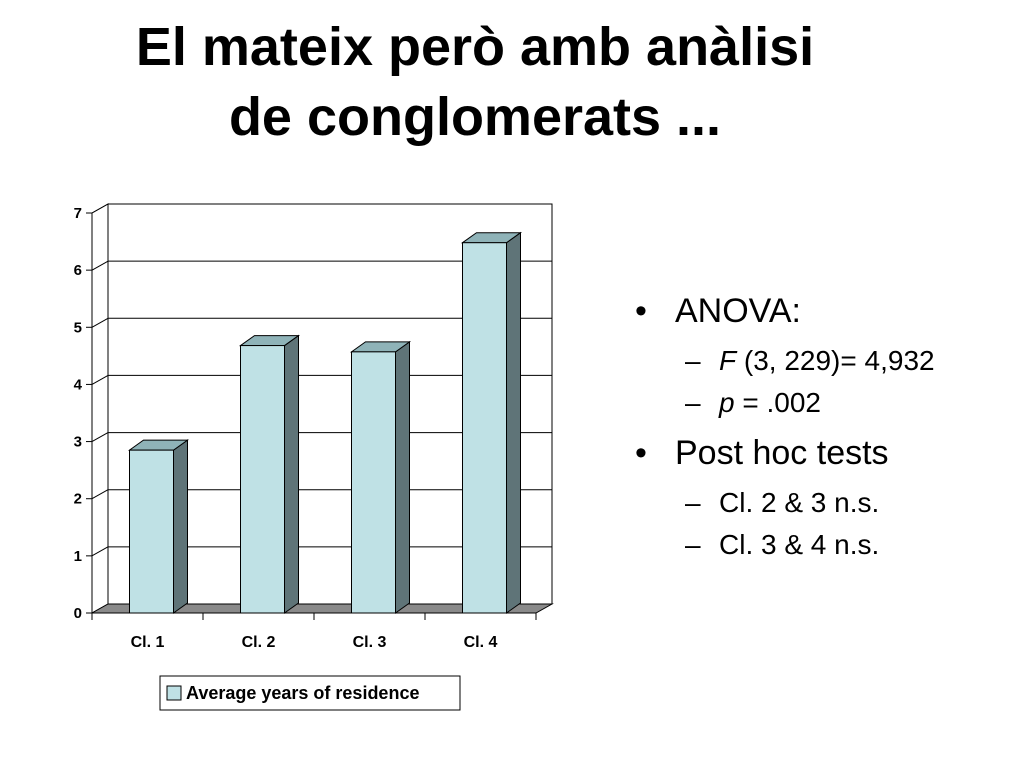 Image resolution: width=1024 pixels, height=768 pixels. What do you see at coordinates (78, 499) in the screenshot?
I see `y-tick-label: 2` at bounding box center [78, 499].